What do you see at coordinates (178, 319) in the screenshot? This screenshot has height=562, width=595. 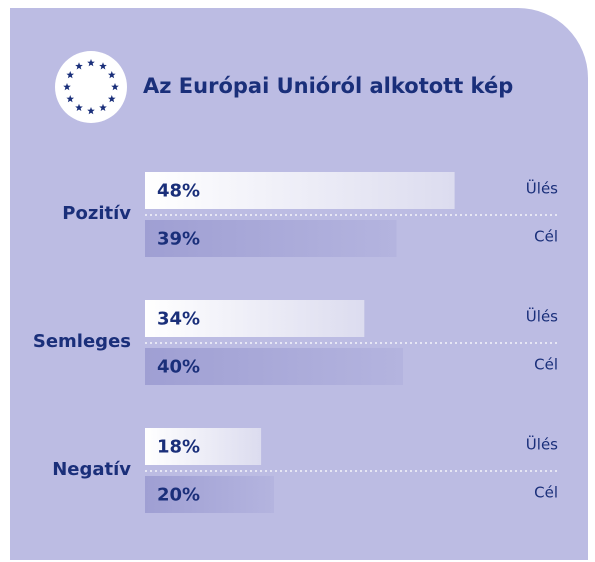 I see `value-label: 34%` at bounding box center [178, 319].